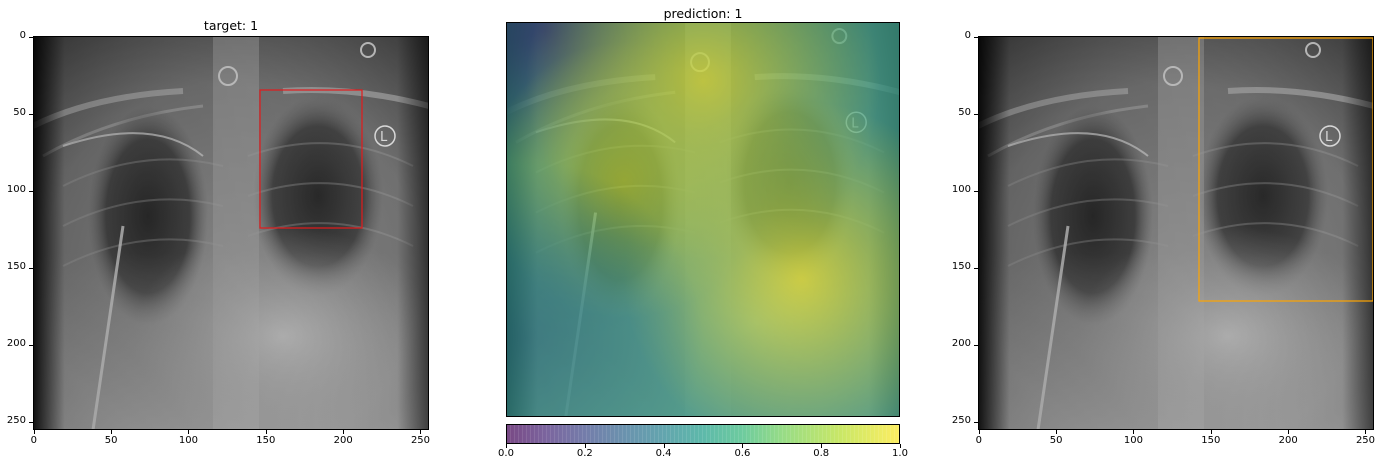  What do you see at coordinates (742, 453) in the screenshot?
I see `colorbar-tick-label: 0.6` at bounding box center [742, 453].